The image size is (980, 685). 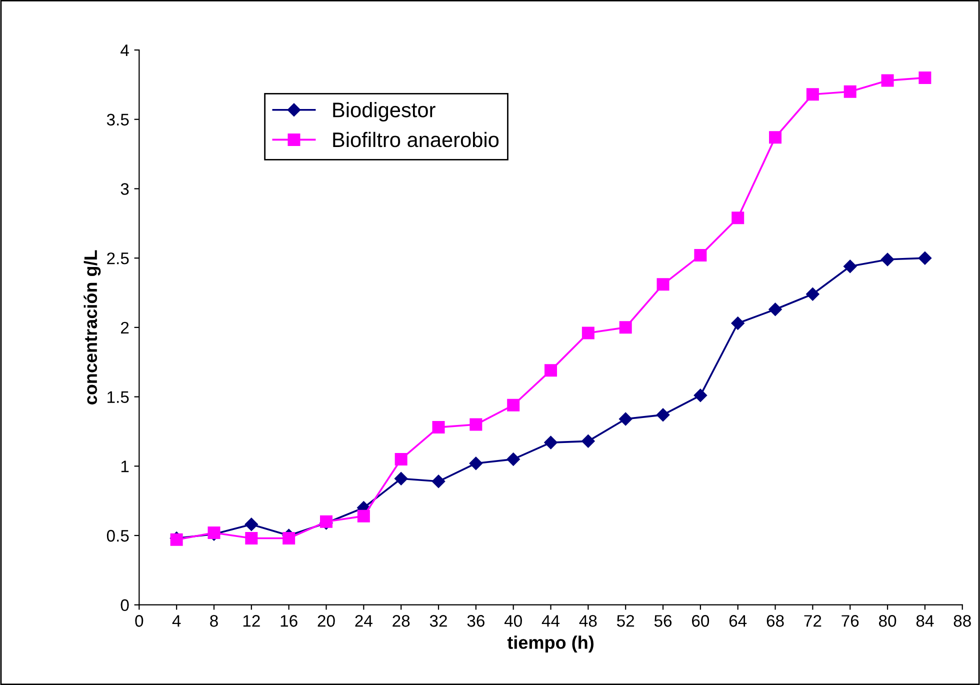 What do you see at coordinates (813, 621) in the screenshot?
I see `x-tick-label: 72` at bounding box center [813, 621].